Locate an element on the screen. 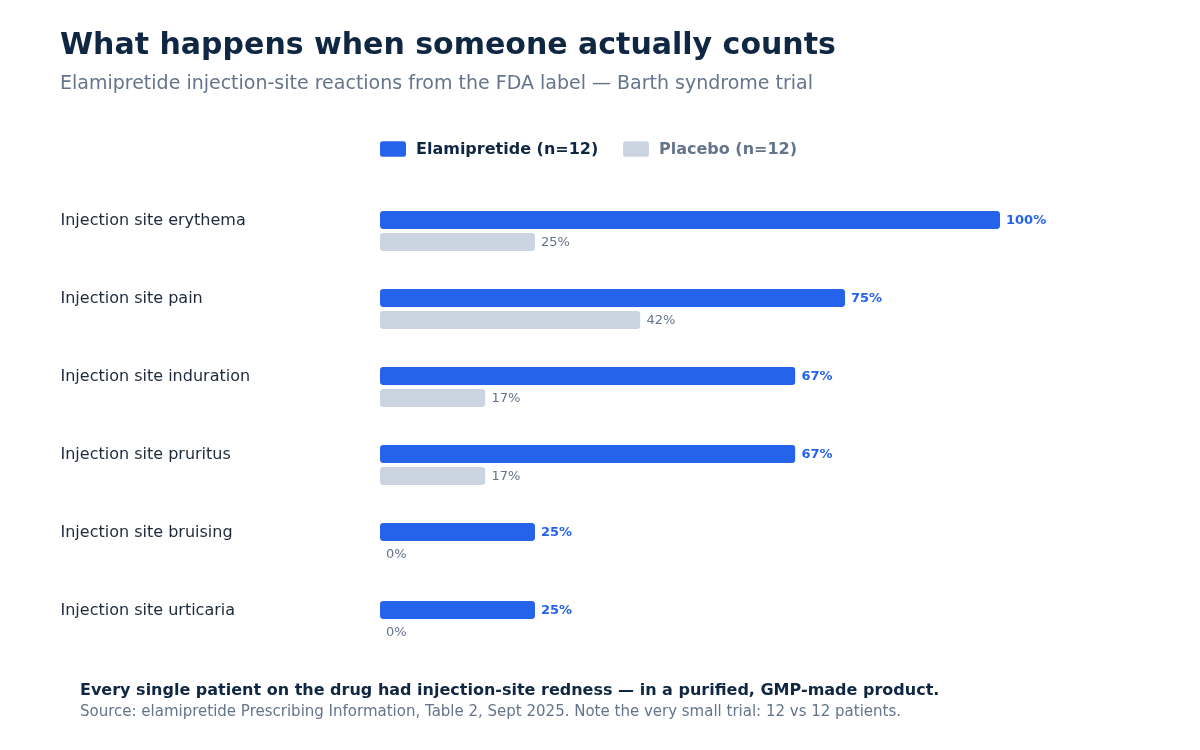 Image resolution: width=1200 pixels, height=750 pixels. y-tick-label: Injection site pruritus is located at coordinates (145, 453).